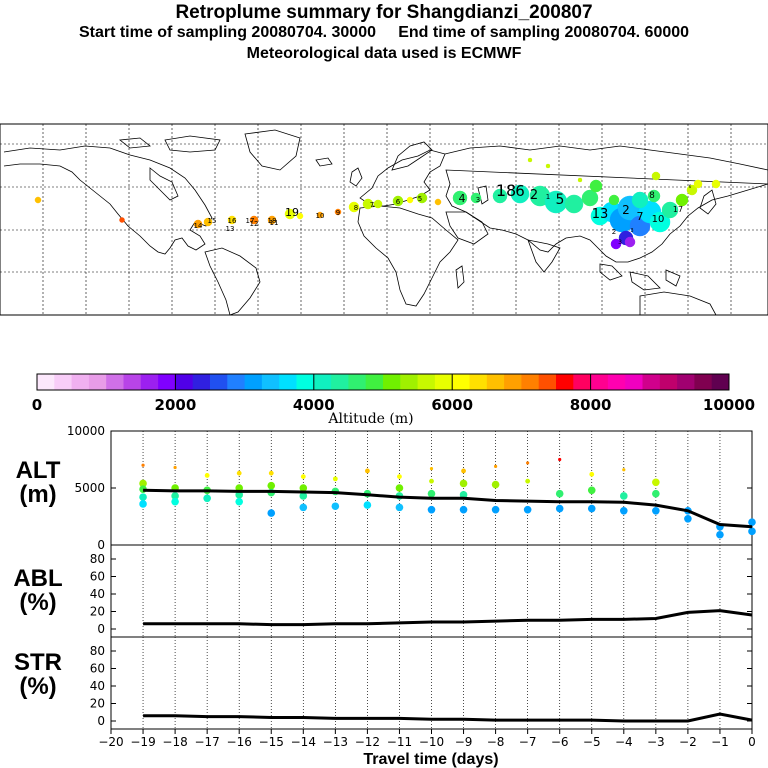 The height and width of the screenshot is (768, 768). I want to click on colorbar-tick-label-8000: 8000, so click(591, 405).